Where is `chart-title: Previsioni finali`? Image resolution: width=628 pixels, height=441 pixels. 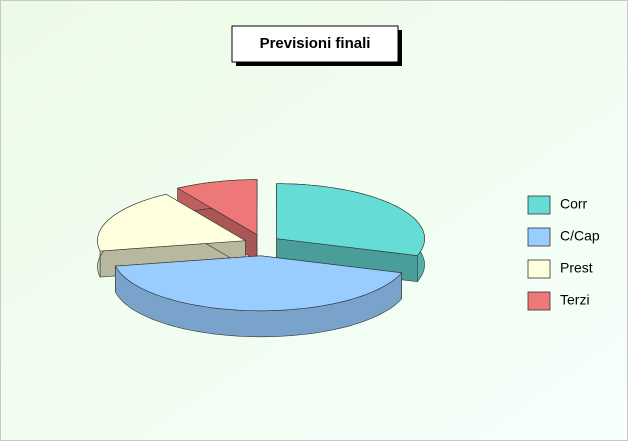
chart-title: Previsioni finali is located at coordinates (315, 43).